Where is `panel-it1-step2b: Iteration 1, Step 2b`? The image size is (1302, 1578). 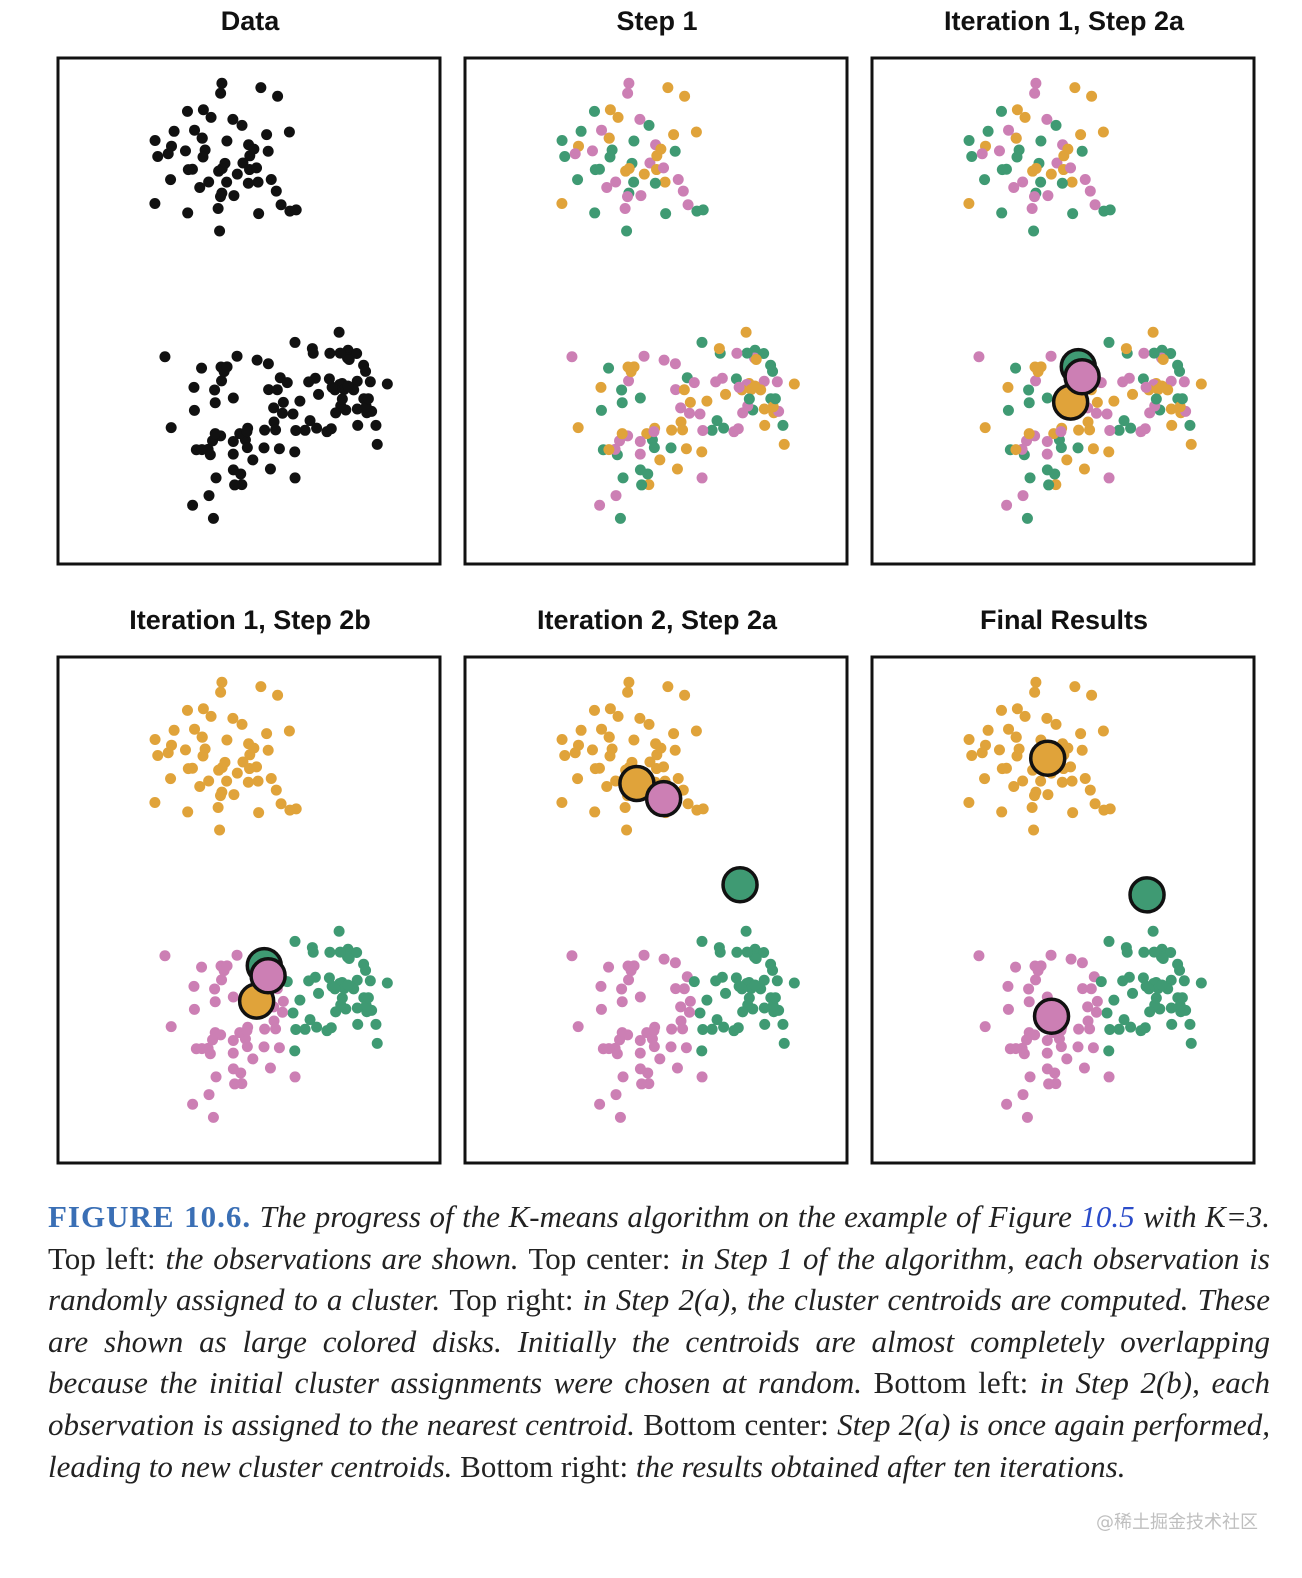
panel-it1-step2b: Iteration 1, Step 2b is located at coordinates (250, 885).